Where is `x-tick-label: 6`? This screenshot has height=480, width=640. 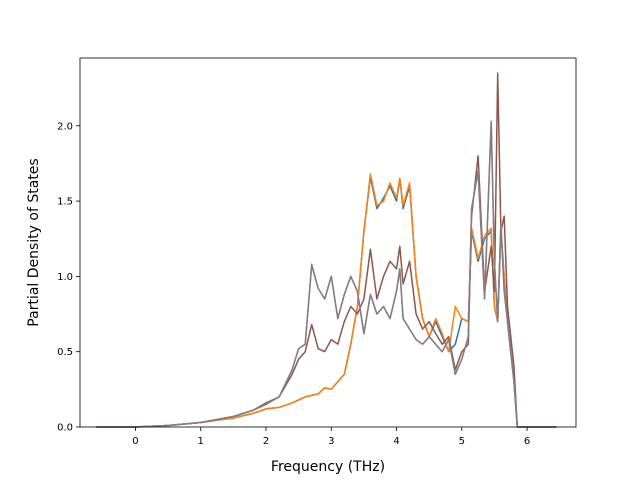 x-tick-label: 6 is located at coordinates (527, 441).